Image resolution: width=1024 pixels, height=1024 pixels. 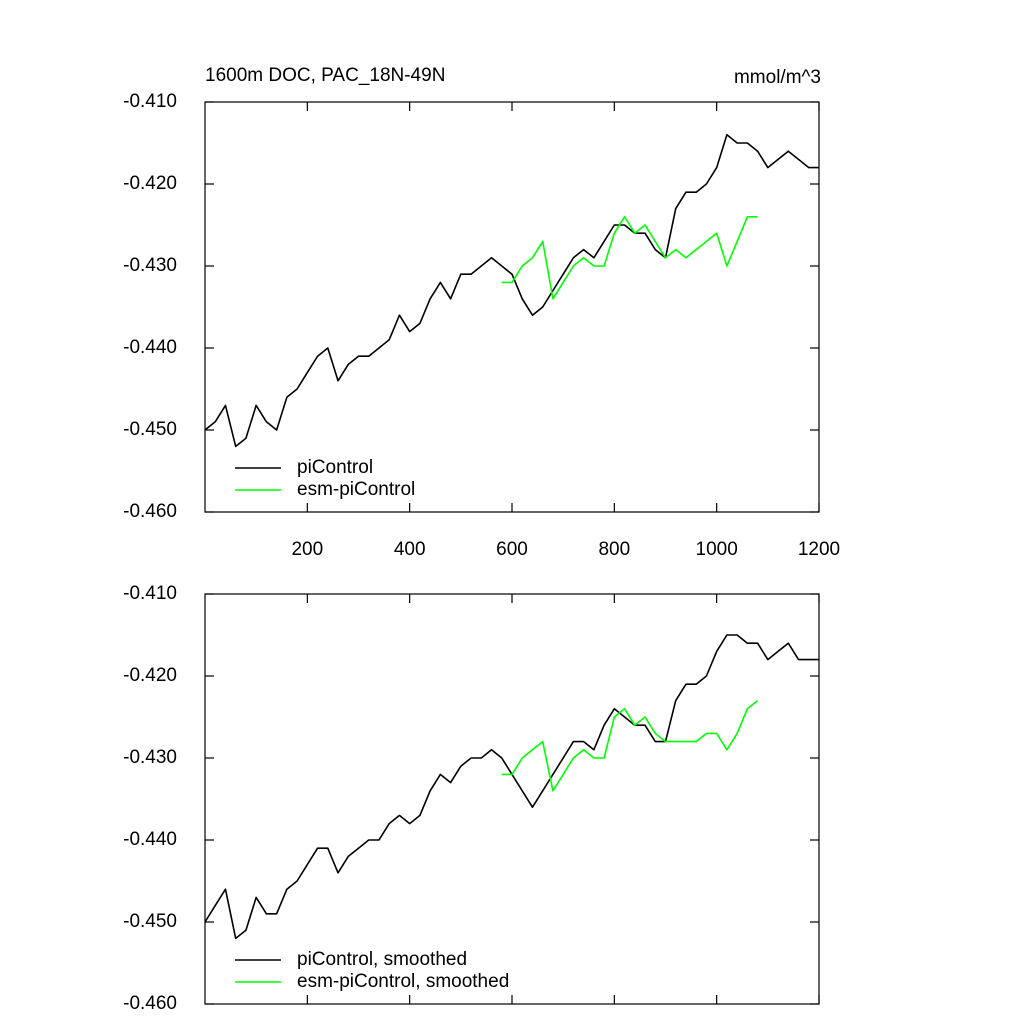 I want to click on chart-title: 1600m DOC, PAC_18N-49N, so click(x=325, y=75).